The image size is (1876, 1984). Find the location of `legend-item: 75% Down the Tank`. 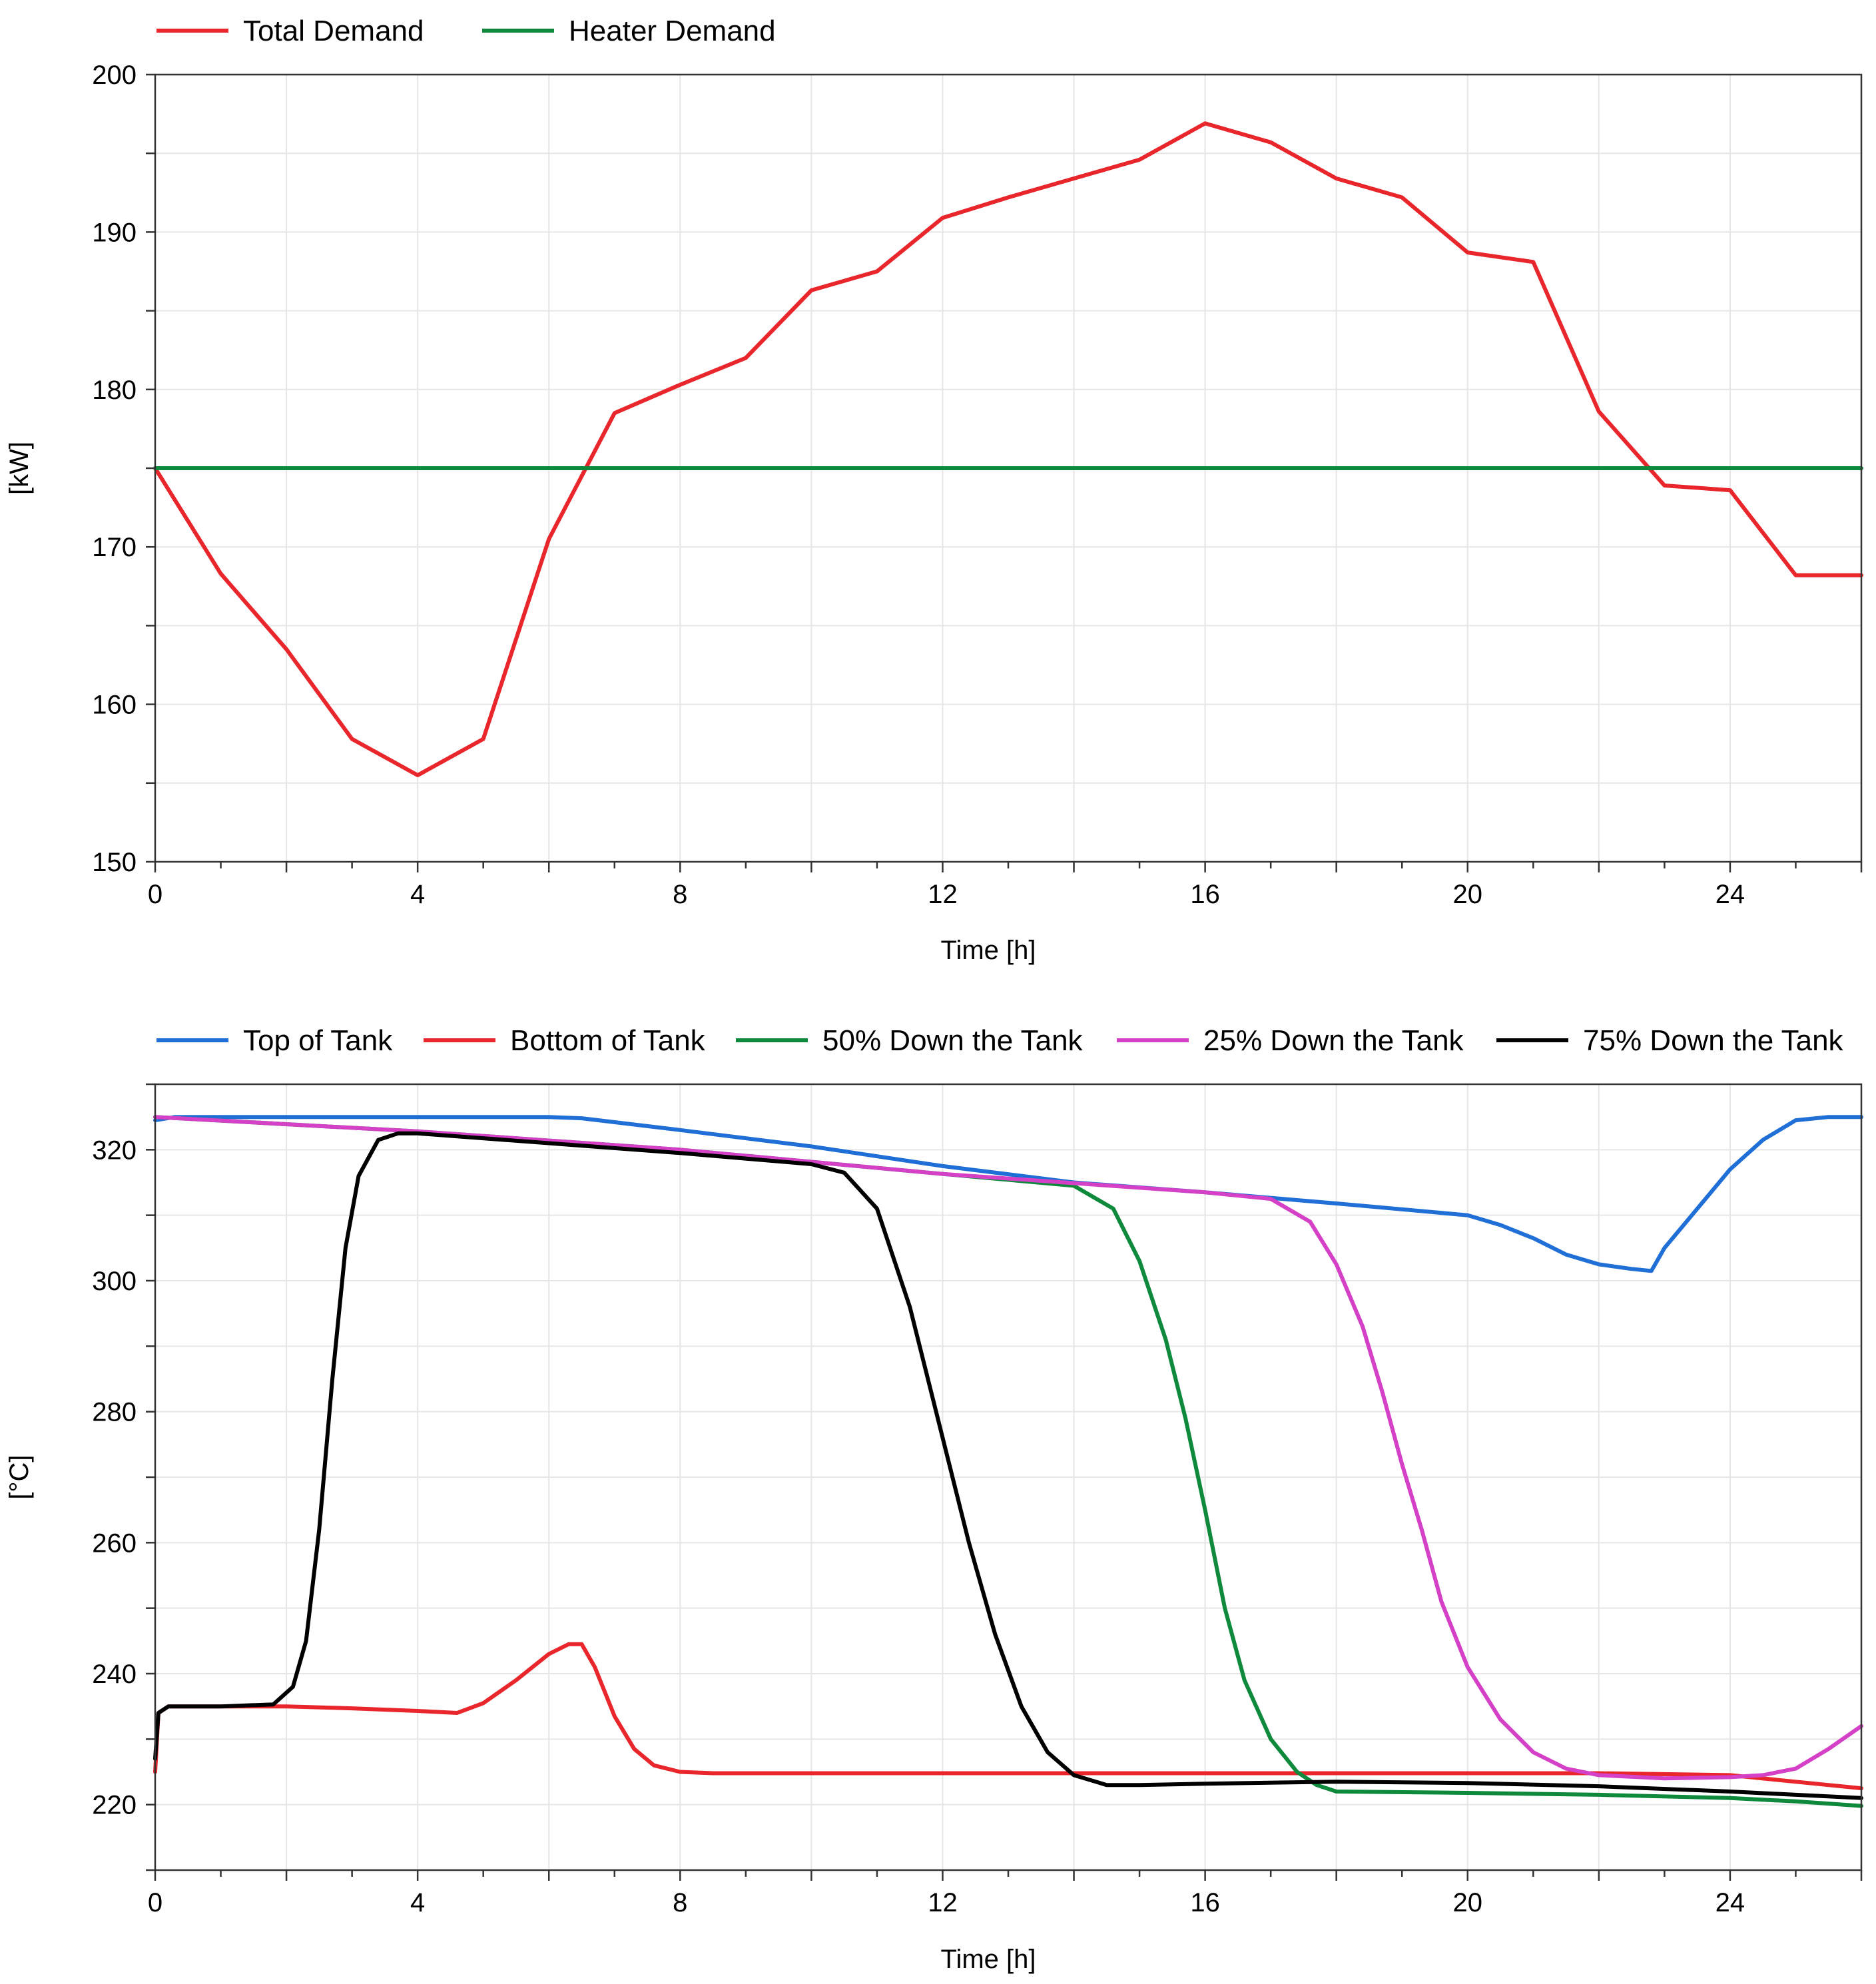

legend-item: 75% Down the Tank is located at coordinates (1670, 1040).